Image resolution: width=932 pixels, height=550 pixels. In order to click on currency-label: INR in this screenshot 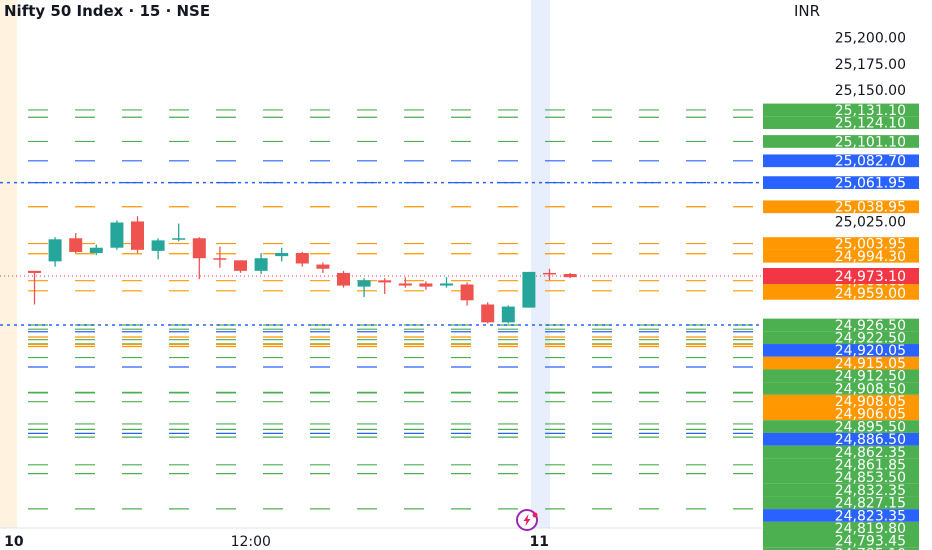, I will do `click(807, 11)`.